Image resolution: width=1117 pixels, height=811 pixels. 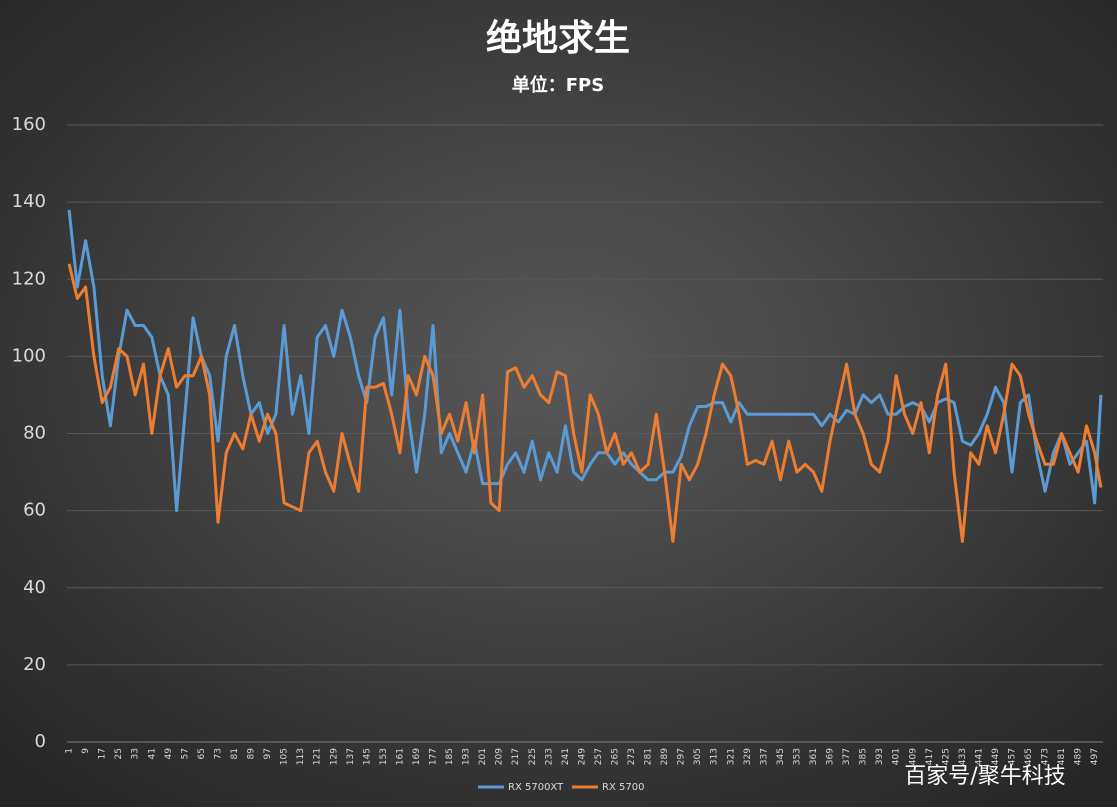 I want to click on x-tick-label: 457, so click(x=1013, y=756).